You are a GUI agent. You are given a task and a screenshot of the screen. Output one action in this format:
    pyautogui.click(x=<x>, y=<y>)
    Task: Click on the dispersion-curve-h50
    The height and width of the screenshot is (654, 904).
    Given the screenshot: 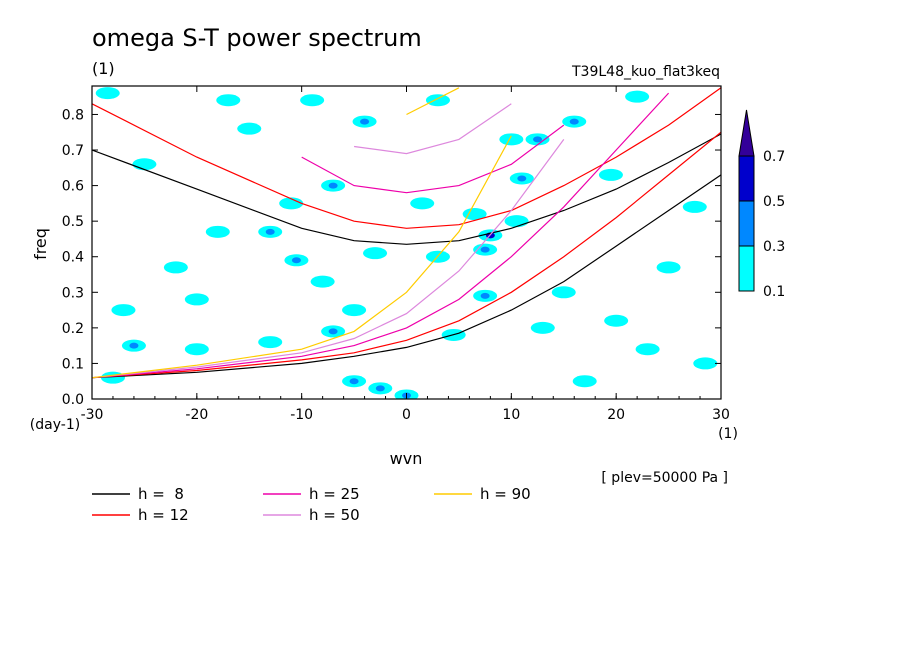 What is the action you would take?
    pyautogui.click(x=433, y=129)
    